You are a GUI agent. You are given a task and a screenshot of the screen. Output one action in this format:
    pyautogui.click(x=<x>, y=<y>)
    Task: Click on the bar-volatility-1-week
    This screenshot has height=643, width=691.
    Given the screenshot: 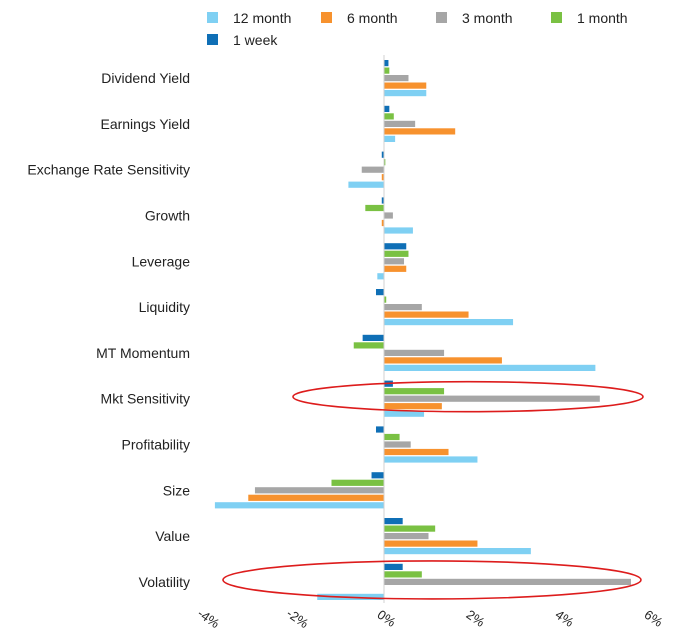 What is the action you would take?
    pyautogui.click(x=393, y=566)
    